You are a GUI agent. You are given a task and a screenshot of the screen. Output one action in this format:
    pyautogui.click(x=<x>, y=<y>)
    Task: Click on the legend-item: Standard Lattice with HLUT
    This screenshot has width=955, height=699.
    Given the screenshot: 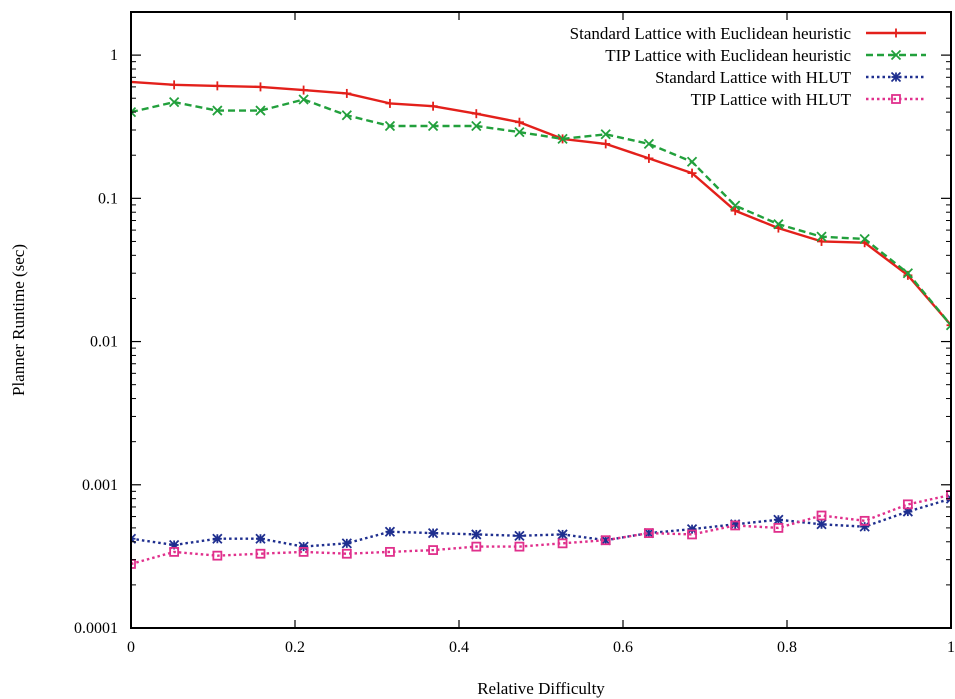 What is the action you would take?
    pyautogui.click(x=790, y=77)
    